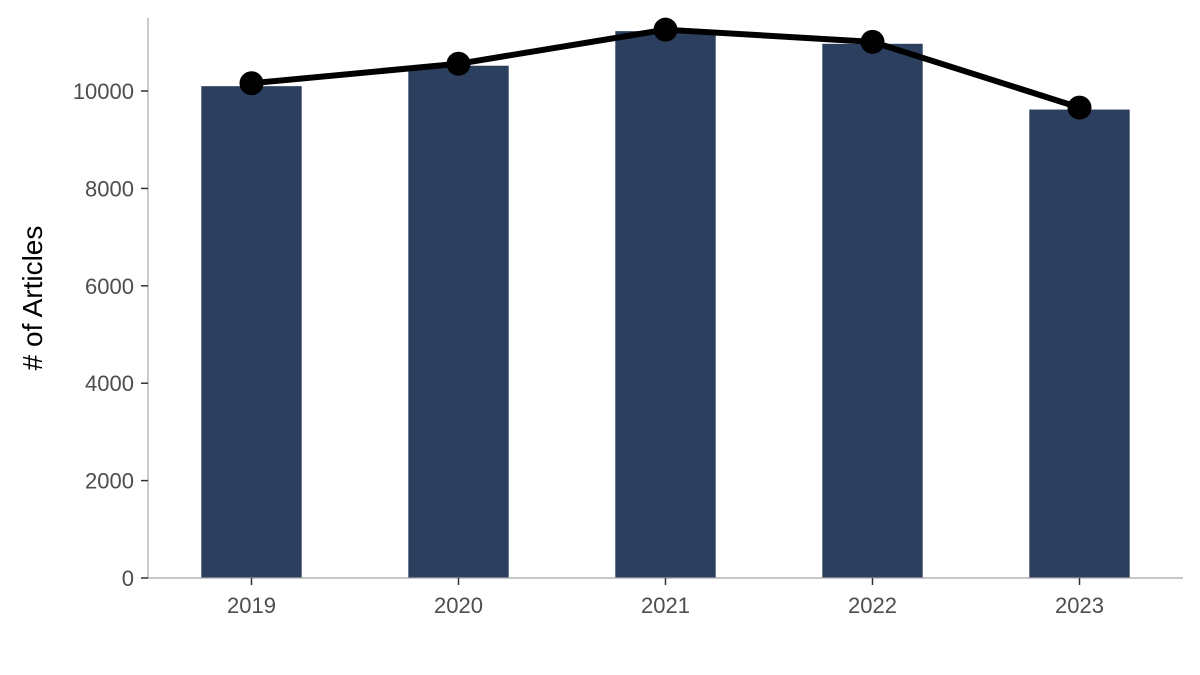 The image size is (1200, 675). I want to click on x-tick-label-2020: 2020, so click(458, 605).